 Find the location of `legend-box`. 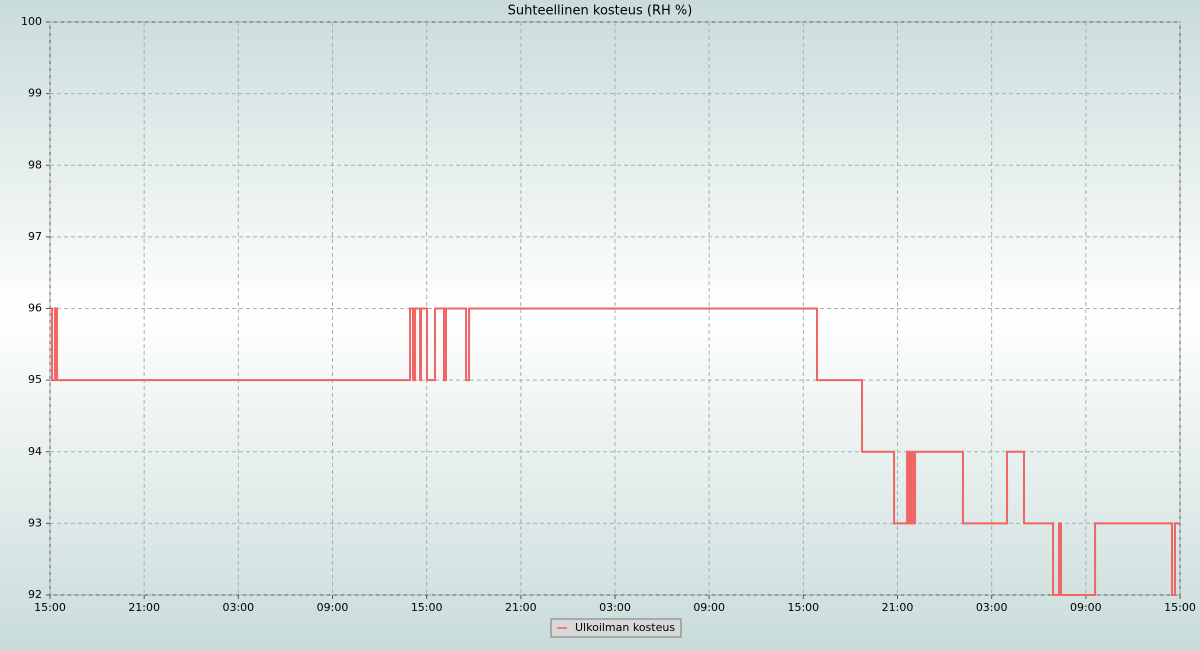

legend-box is located at coordinates (616, 628).